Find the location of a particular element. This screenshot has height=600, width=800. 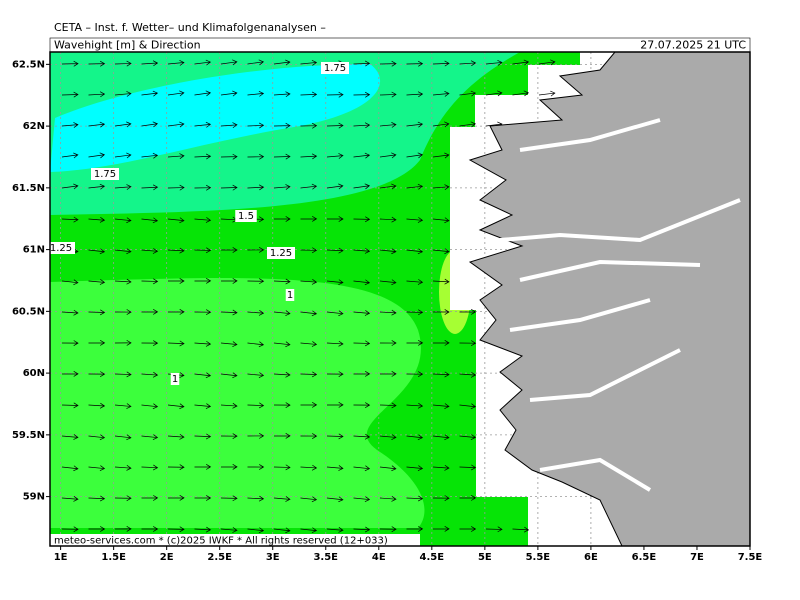

x-tick-label: 2E is located at coordinates (167, 557).